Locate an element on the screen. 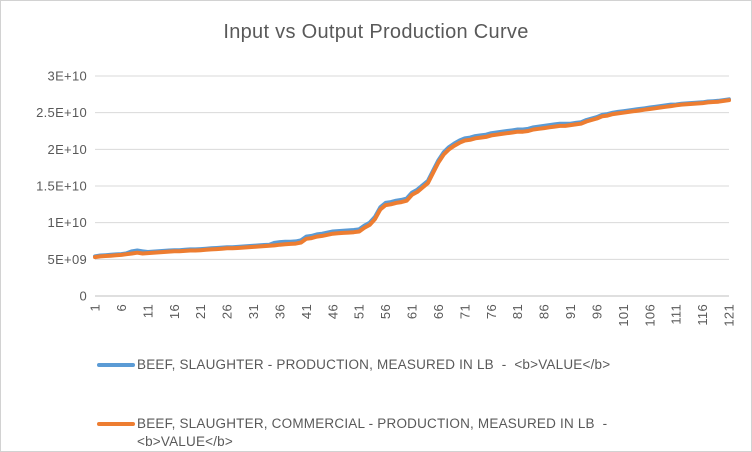 This screenshot has height=452, width=752. y-tick-label: 1E+10 is located at coordinates (67, 222).